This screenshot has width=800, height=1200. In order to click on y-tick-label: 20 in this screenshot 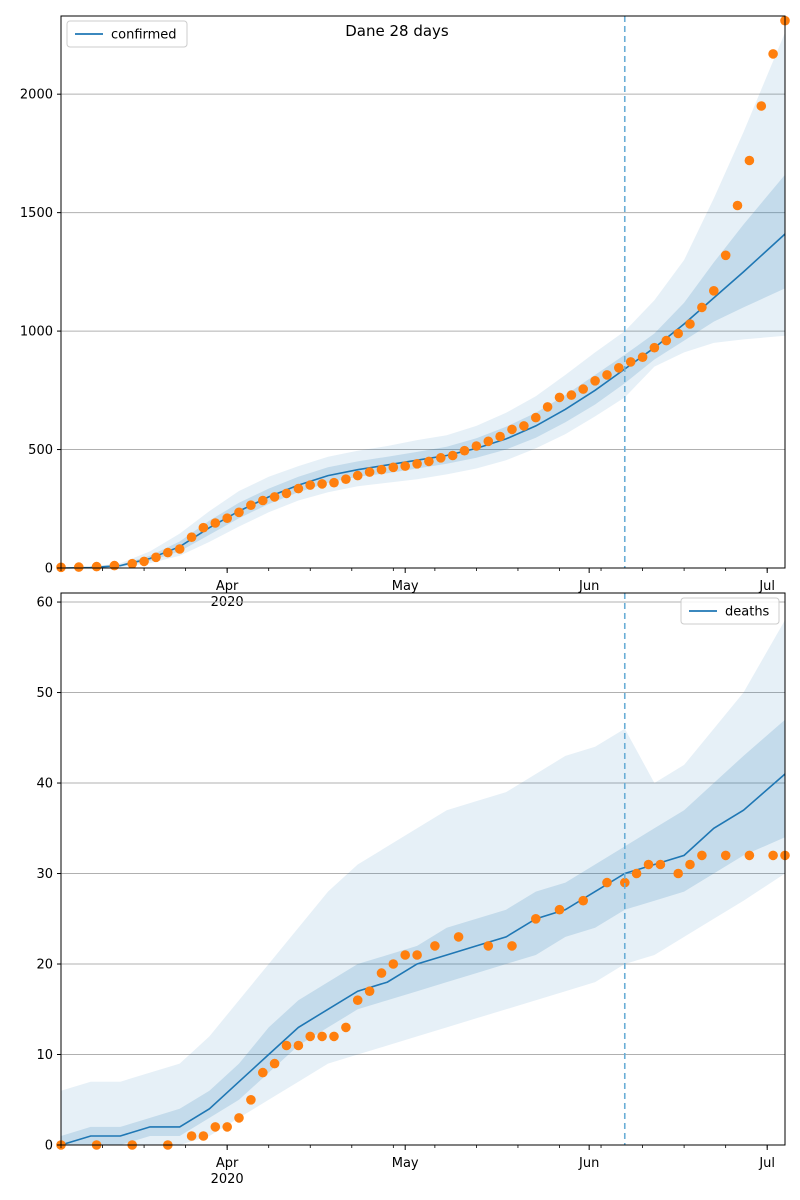, I will do `click(44, 965)`.